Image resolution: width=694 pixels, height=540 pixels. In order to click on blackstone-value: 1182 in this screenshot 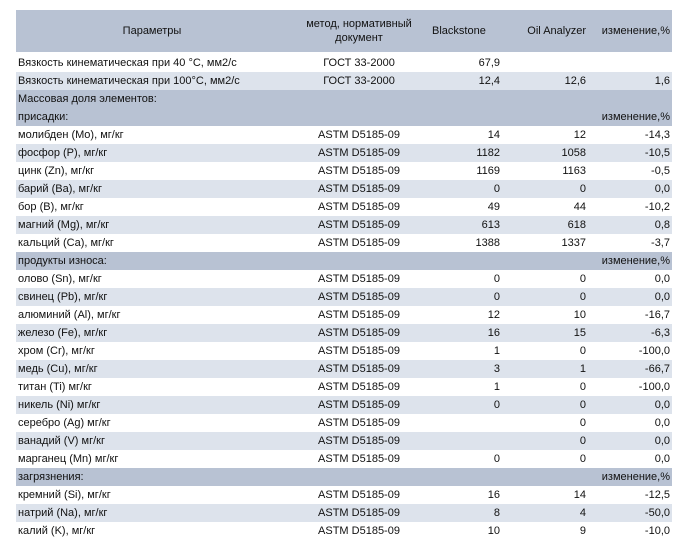, I will do `click(466, 153)`.